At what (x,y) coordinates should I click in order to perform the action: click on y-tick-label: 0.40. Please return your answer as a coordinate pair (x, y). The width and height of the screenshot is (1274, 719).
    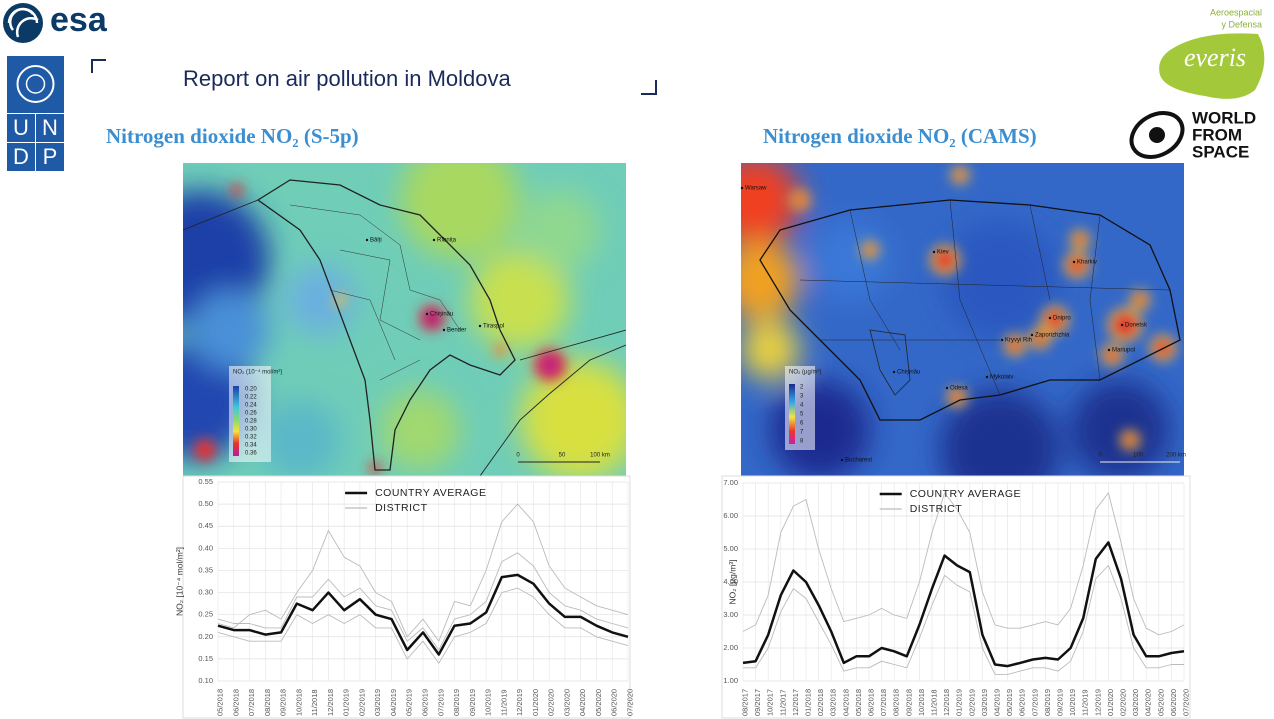
    Looking at the image, I should click on (205, 547).